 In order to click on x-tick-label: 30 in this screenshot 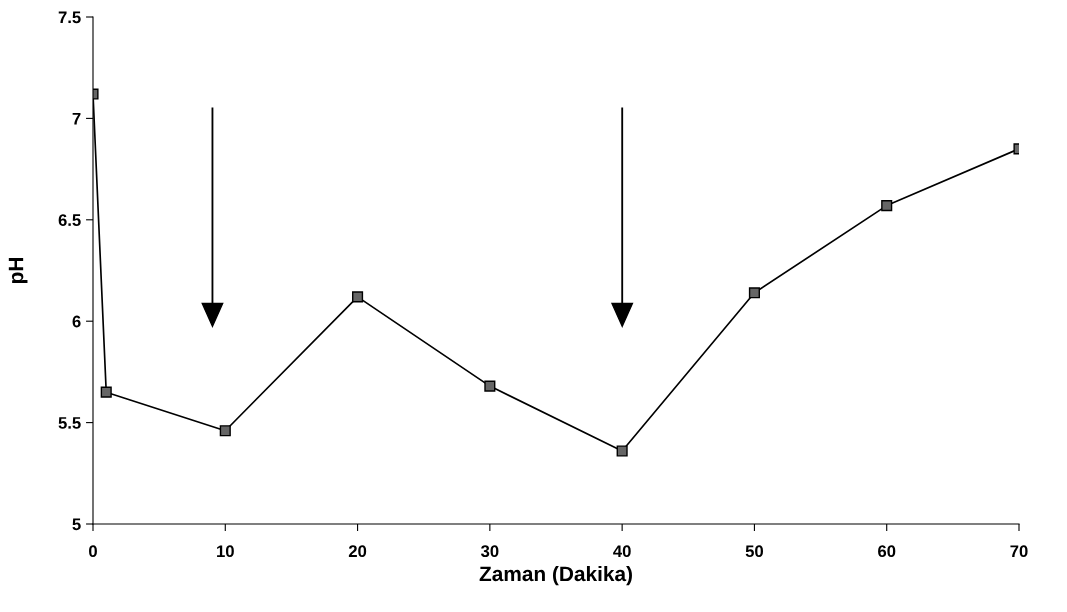, I will do `click(489, 551)`.